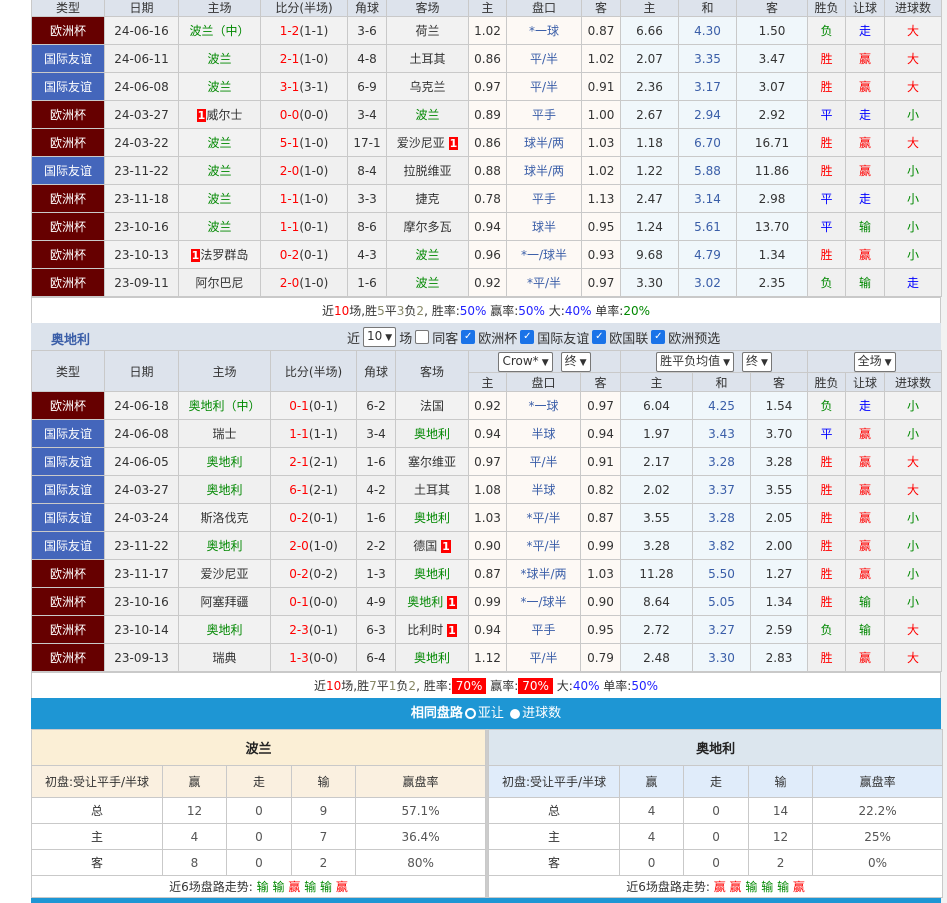  I want to click on home-team-name: 爱沙尼亚, so click(224, 574).